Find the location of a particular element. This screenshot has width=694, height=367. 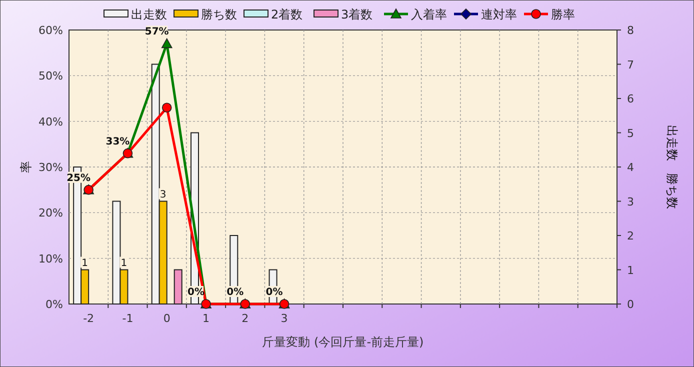

data-label: 33% is located at coordinates (118, 142).